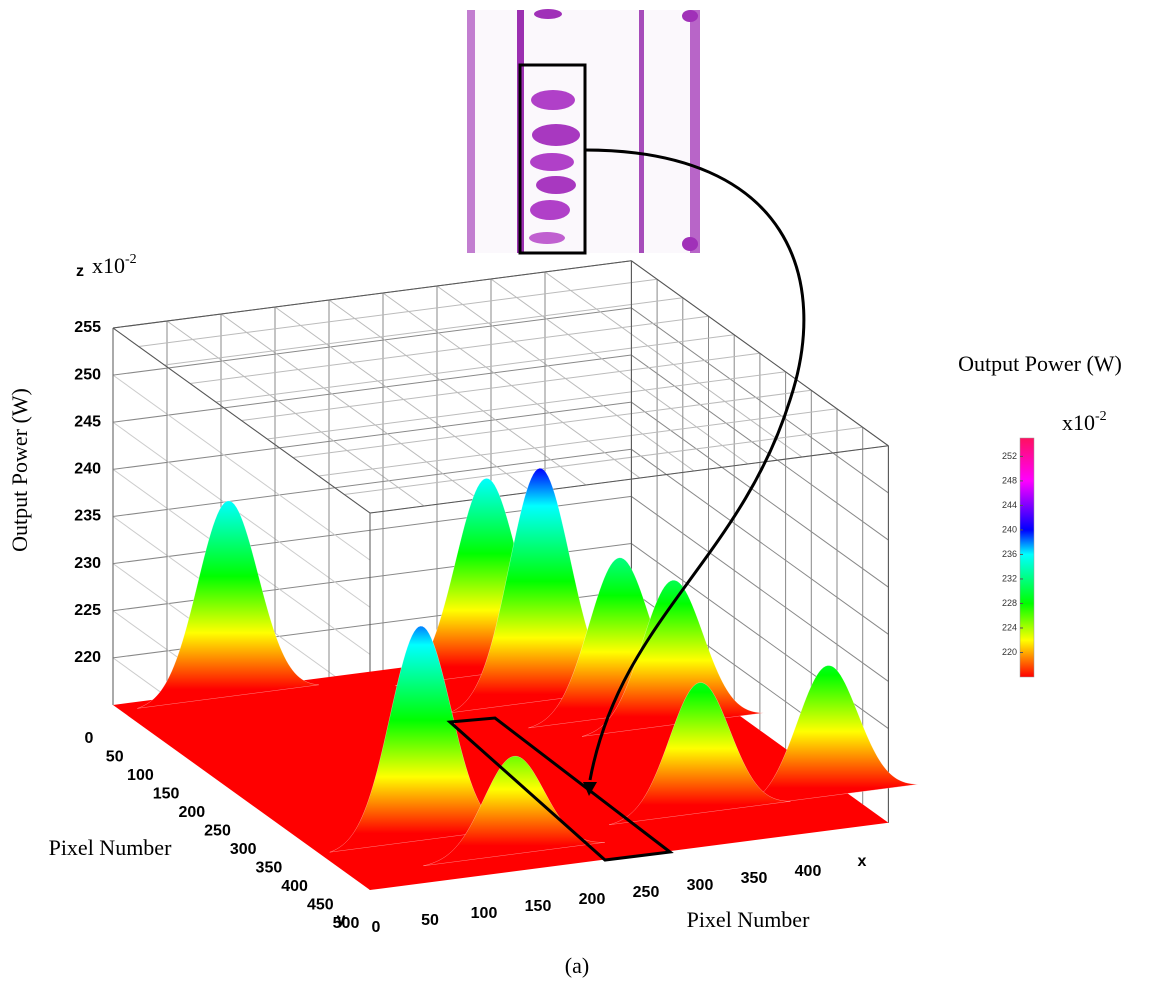  What do you see at coordinates (1009, 652) in the screenshot?
I see `colorbar-tick-label: 220` at bounding box center [1009, 652].